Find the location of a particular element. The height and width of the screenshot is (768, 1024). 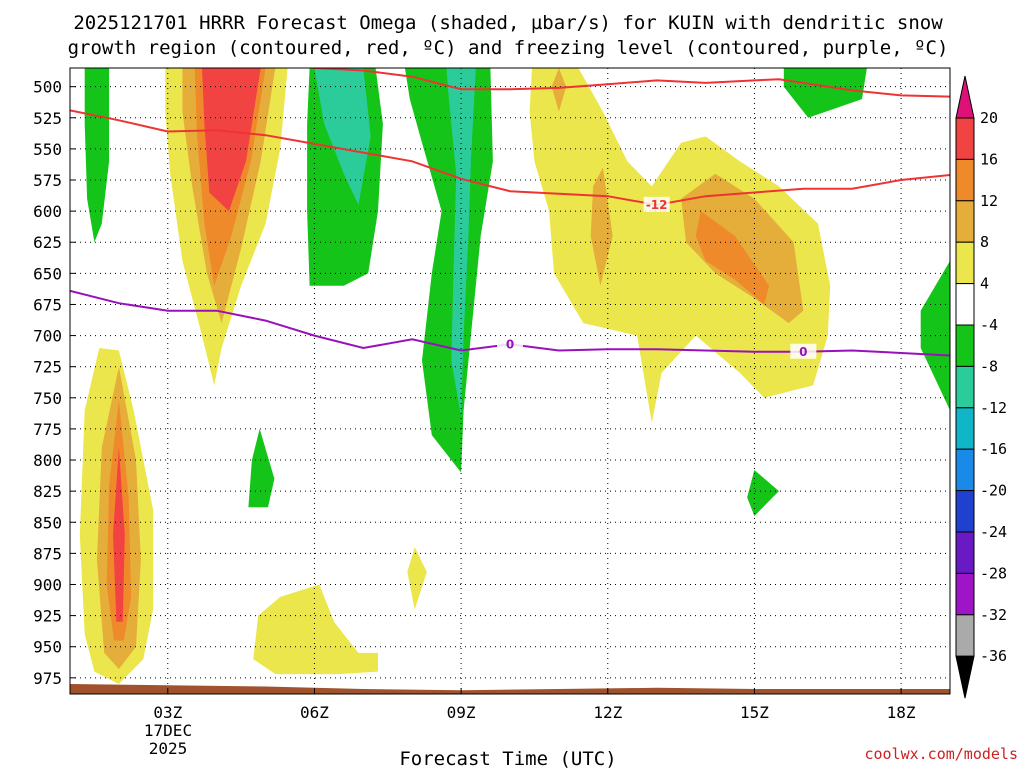

colorbar-label-16: 16 is located at coordinates (989, 159).